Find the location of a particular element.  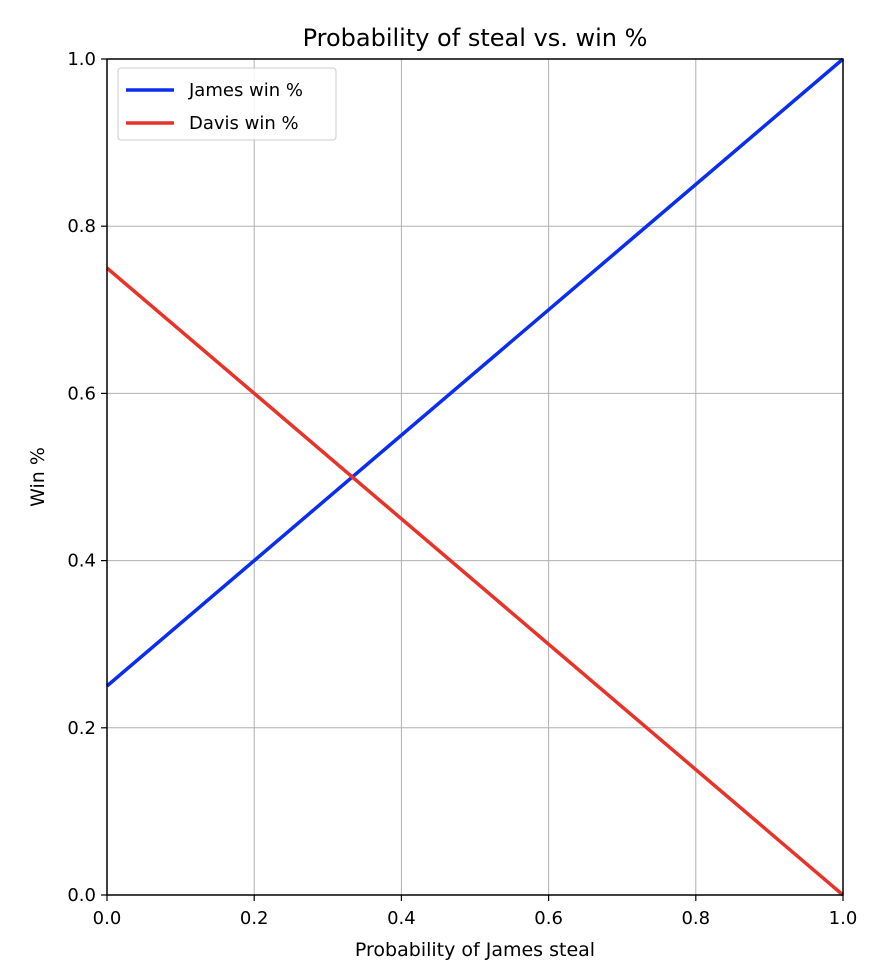

x-tick-label: 0.8 is located at coordinates (695, 918).